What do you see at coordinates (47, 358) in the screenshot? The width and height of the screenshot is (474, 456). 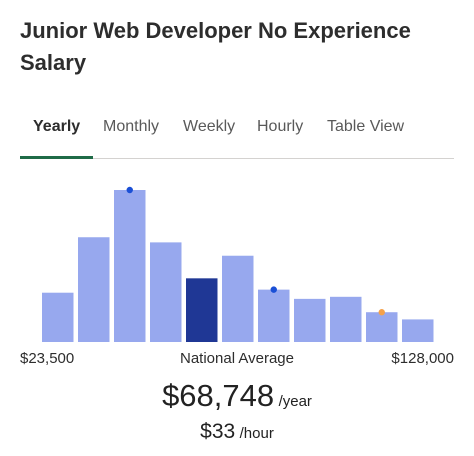 I see `min-label: $23,500` at bounding box center [47, 358].